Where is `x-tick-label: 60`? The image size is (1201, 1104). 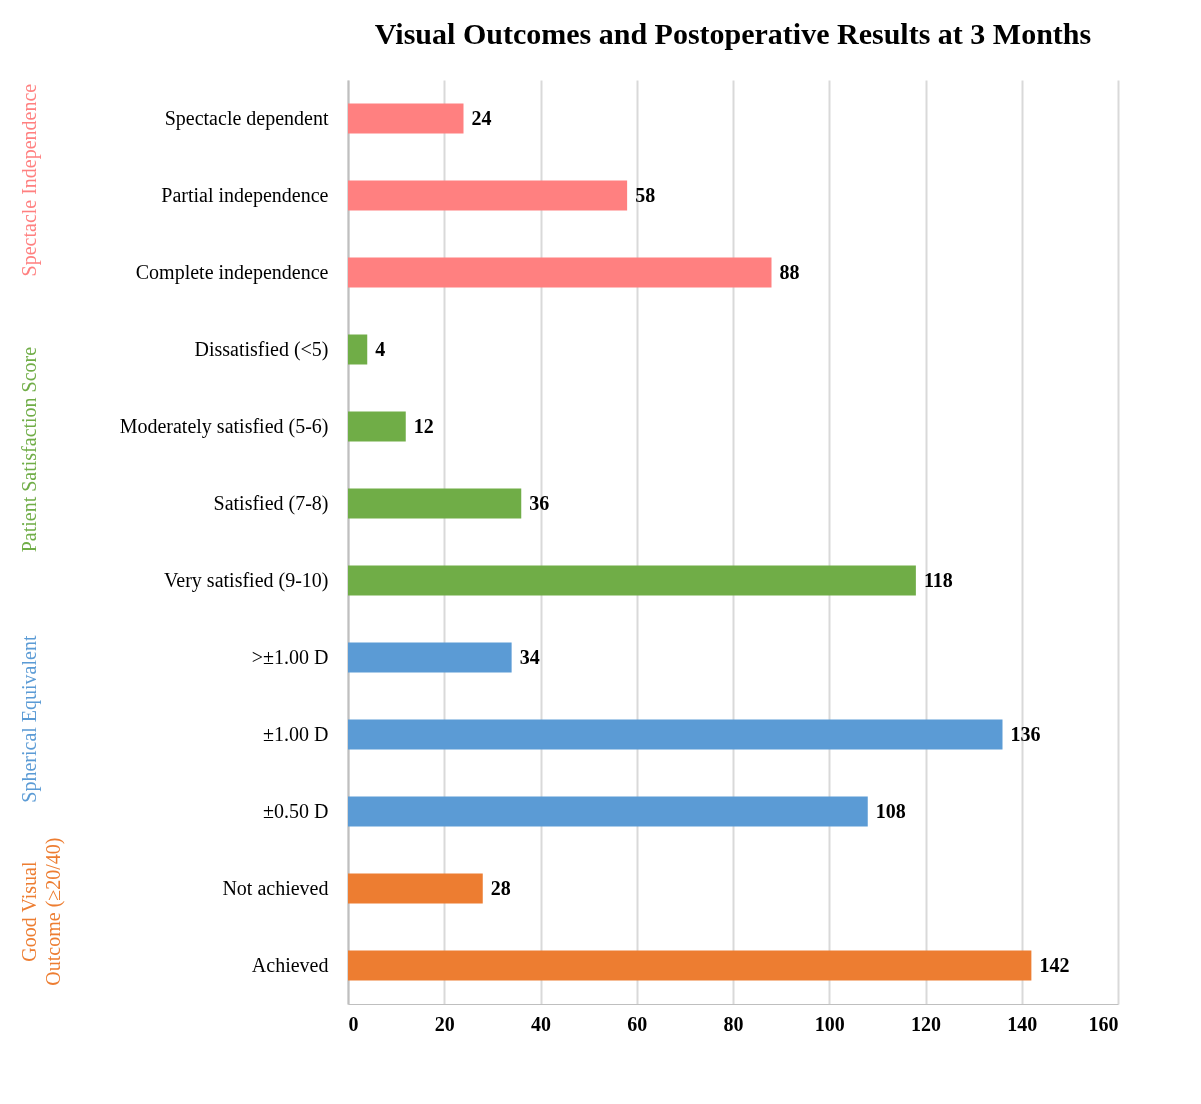 x-tick-label: 60 is located at coordinates (637, 1023).